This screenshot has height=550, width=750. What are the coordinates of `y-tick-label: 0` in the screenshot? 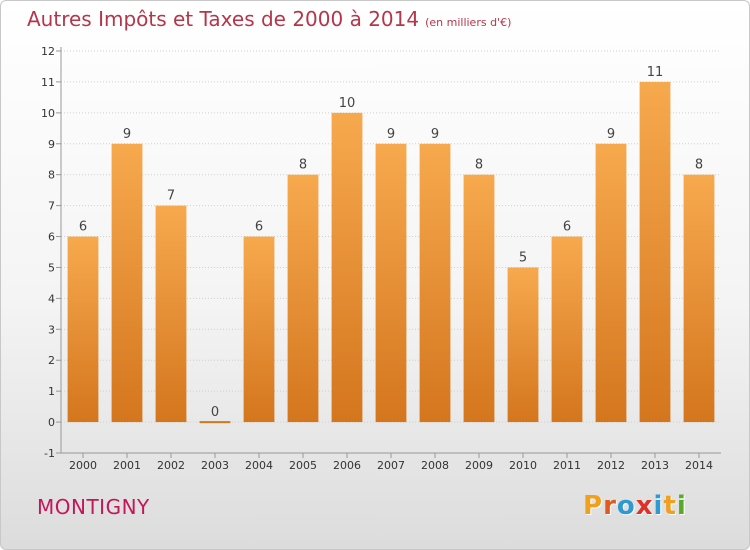 It's located at (51, 422).